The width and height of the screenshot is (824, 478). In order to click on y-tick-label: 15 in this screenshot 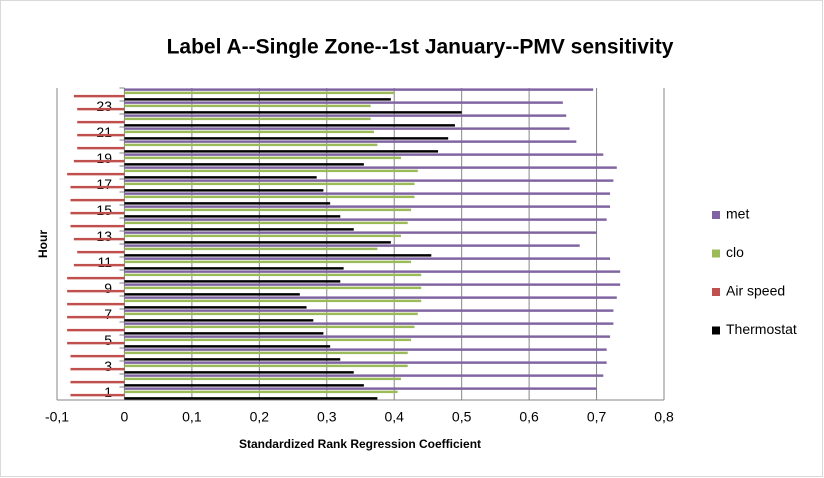, I will do `click(104, 210)`.